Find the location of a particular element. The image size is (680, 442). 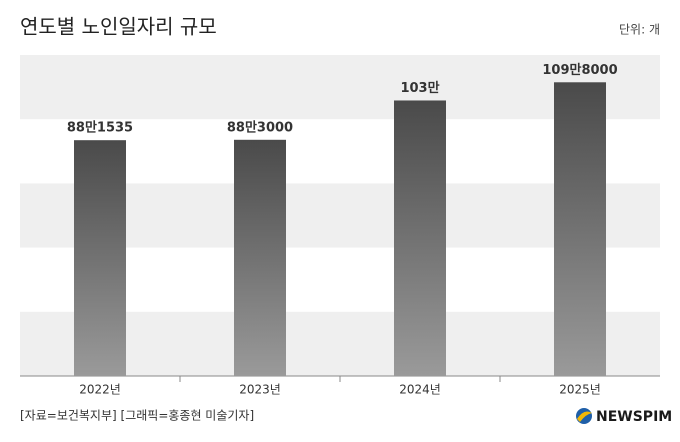

logo-icon is located at coordinates (584, 416).